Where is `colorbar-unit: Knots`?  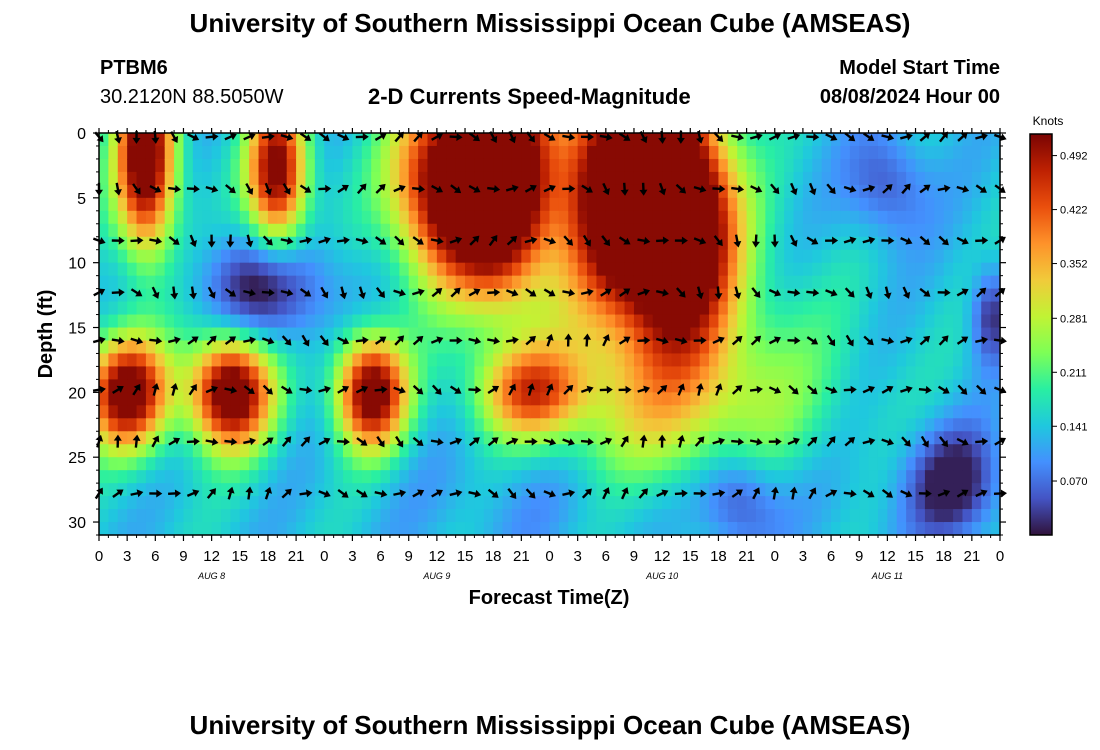
colorbar-unit: Knots is located at coordinates (1048, 121).